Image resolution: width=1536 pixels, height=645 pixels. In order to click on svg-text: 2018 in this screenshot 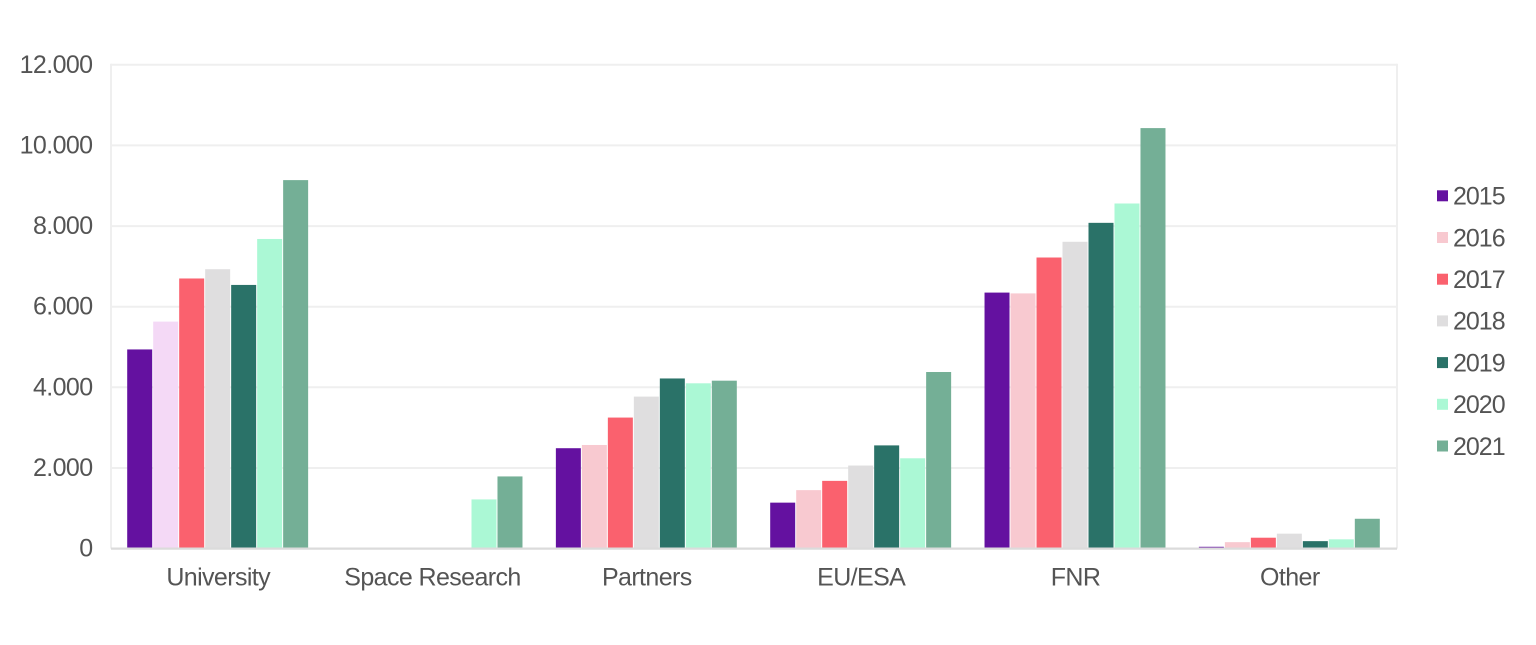, I will do `click(1479, 322)`.